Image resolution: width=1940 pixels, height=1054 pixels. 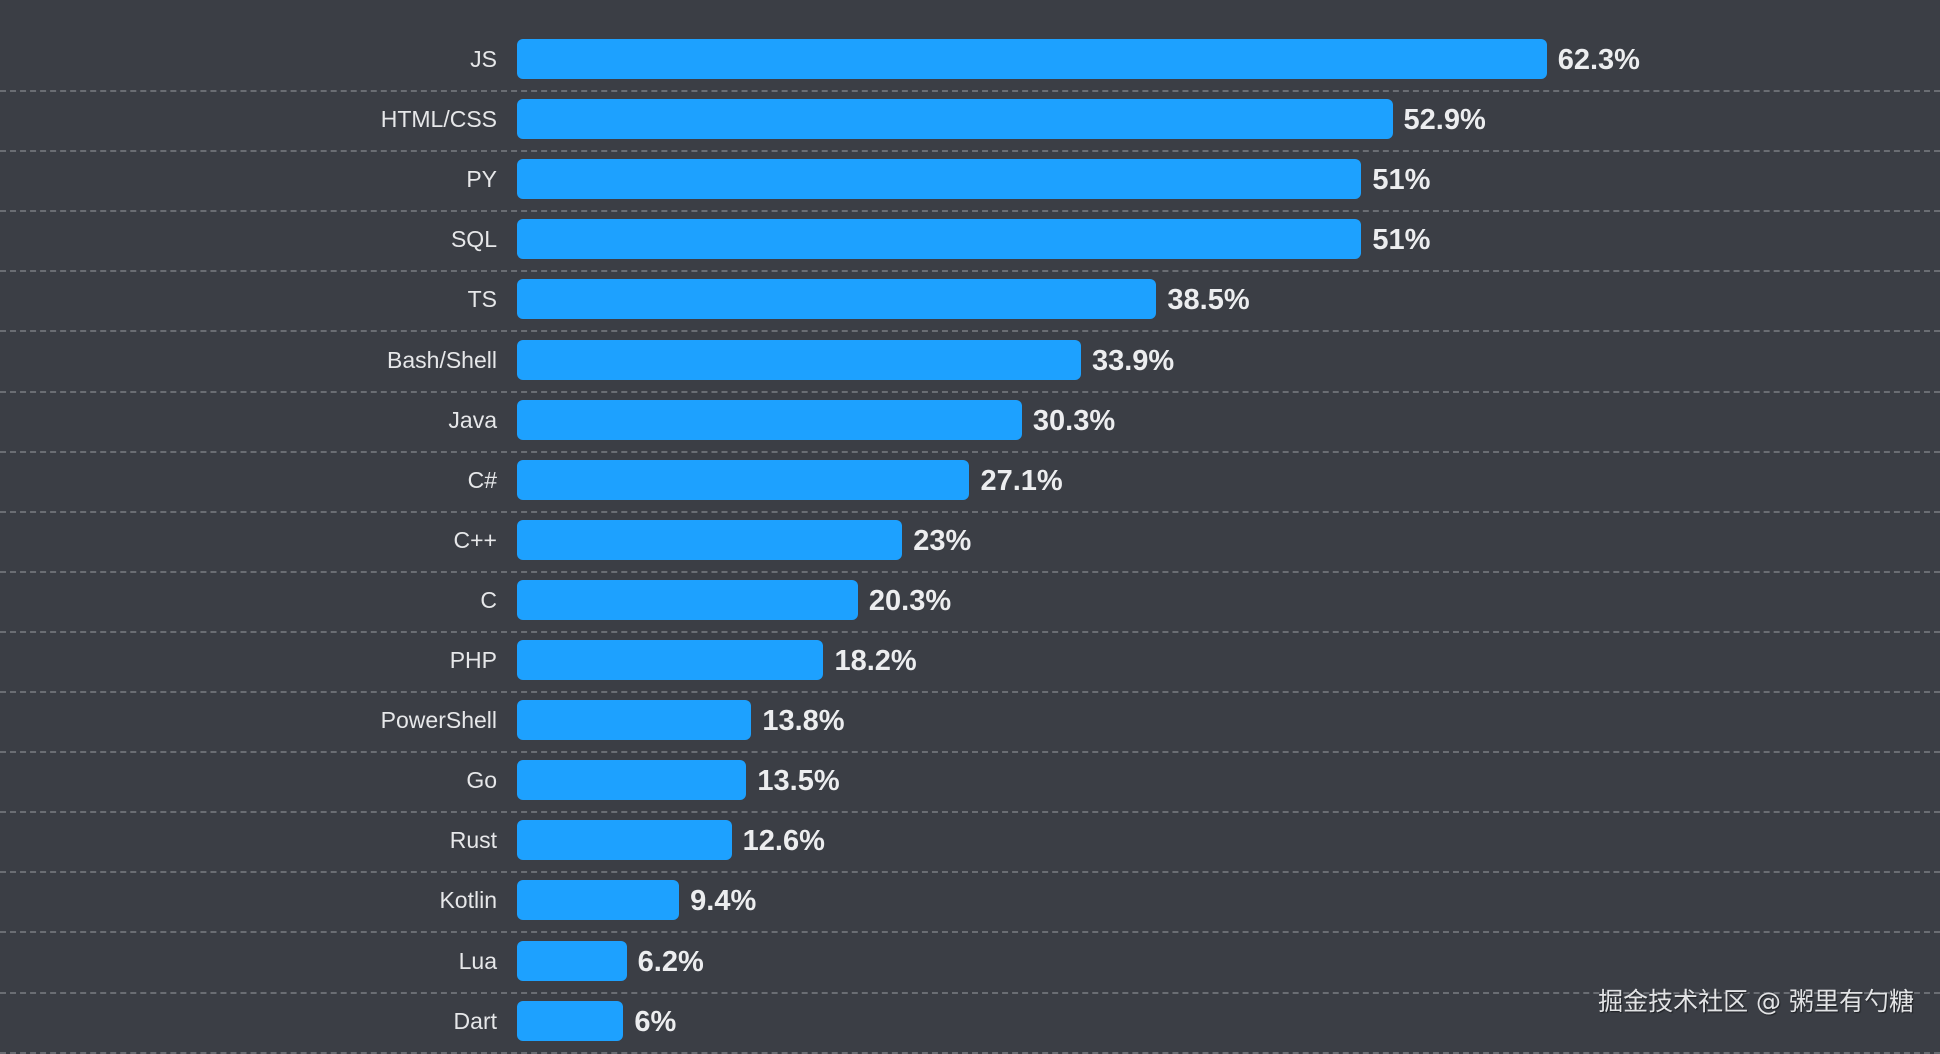 What do you see at coordinates (475, 539) in the screenshot?
I see `category-label: C++` at bounding box center [475, 539].